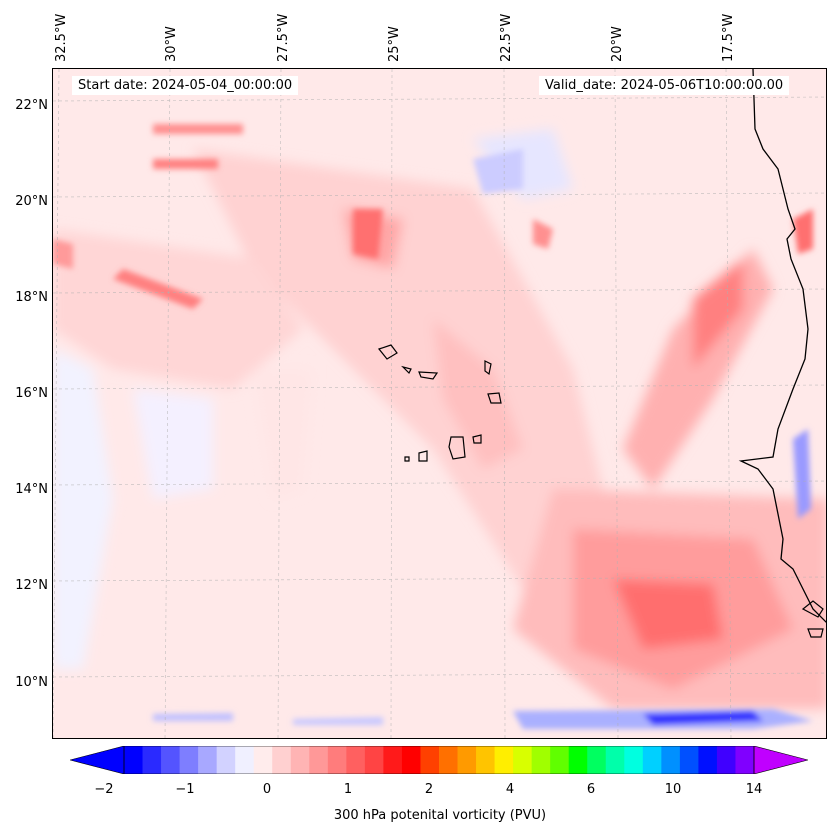  I want to click on lat-label: 22°N, so click(31, 105).